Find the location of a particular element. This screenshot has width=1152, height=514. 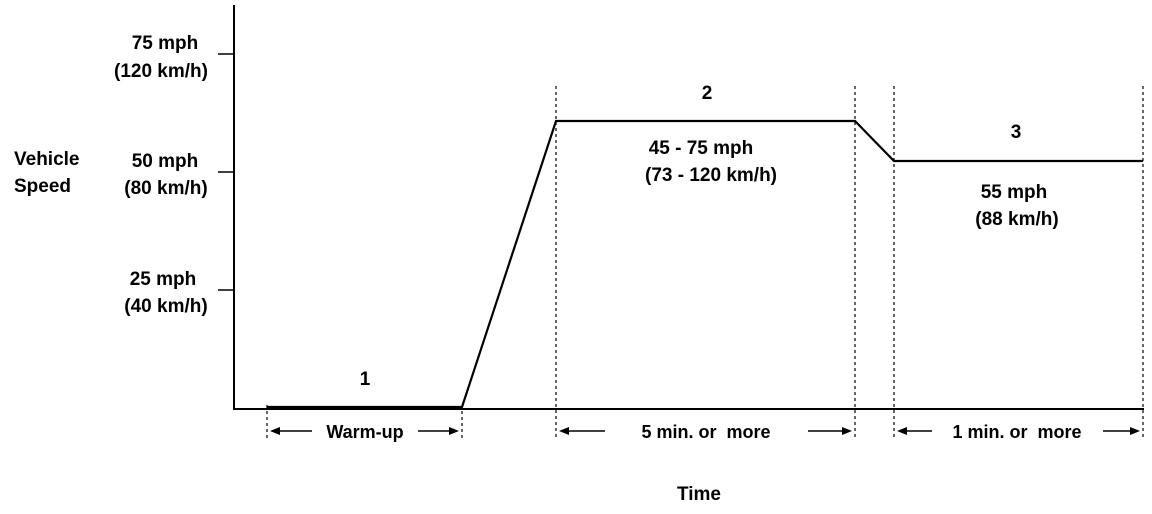

phase-3-speed-mph: 55 mph is located at coordinates (1014, 192).